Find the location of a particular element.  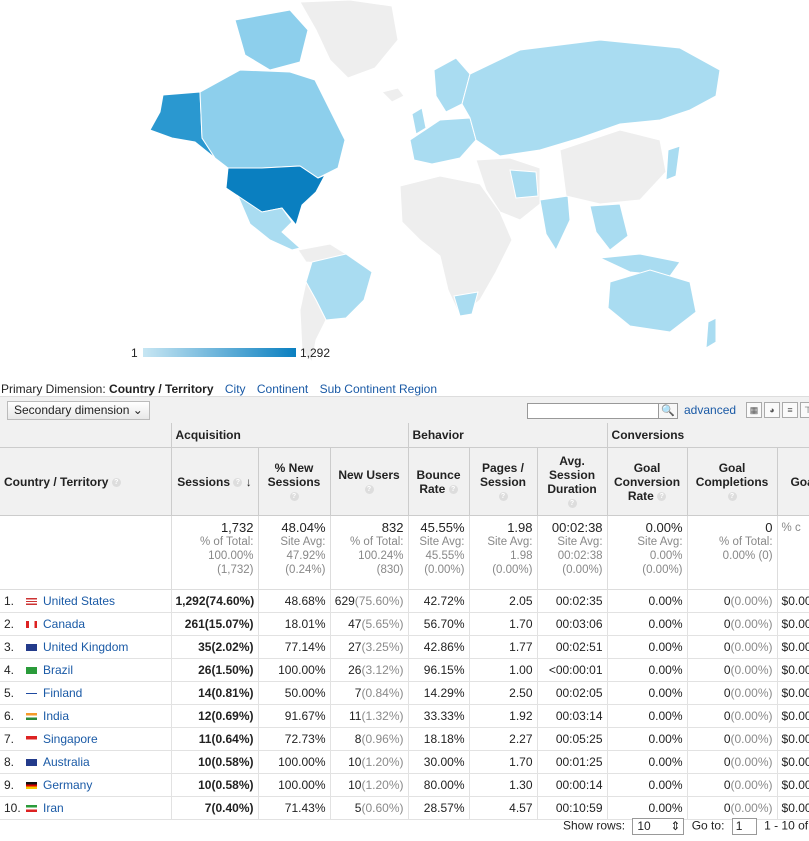

country-cell: 1. United States is located at coordinates (85, 601).